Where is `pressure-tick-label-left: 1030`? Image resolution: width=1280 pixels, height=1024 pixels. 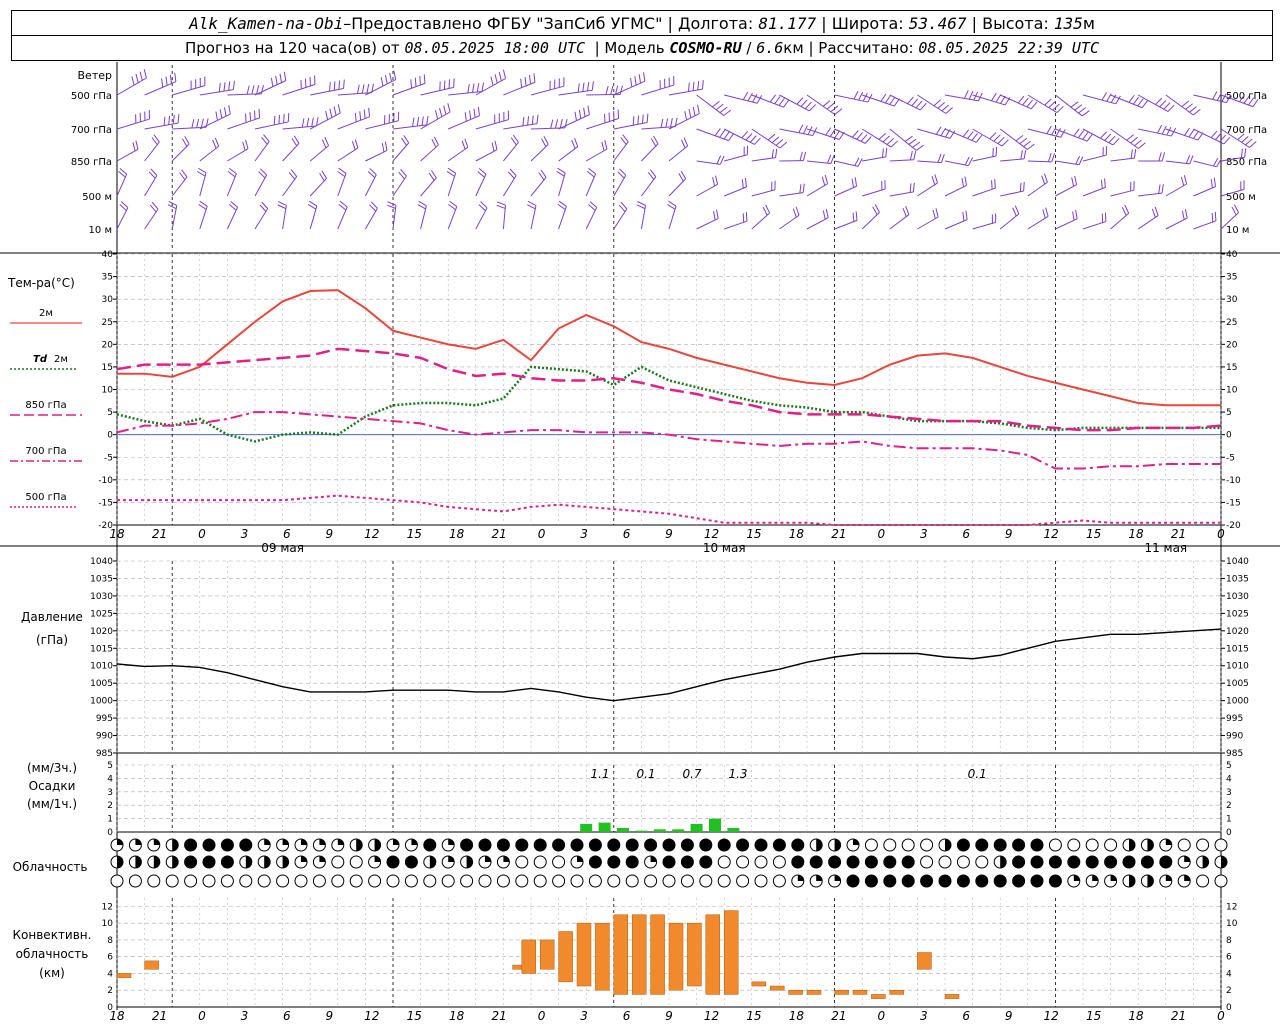 pressure-tick-label-left: 1030 is located at coordinates (101, 597).